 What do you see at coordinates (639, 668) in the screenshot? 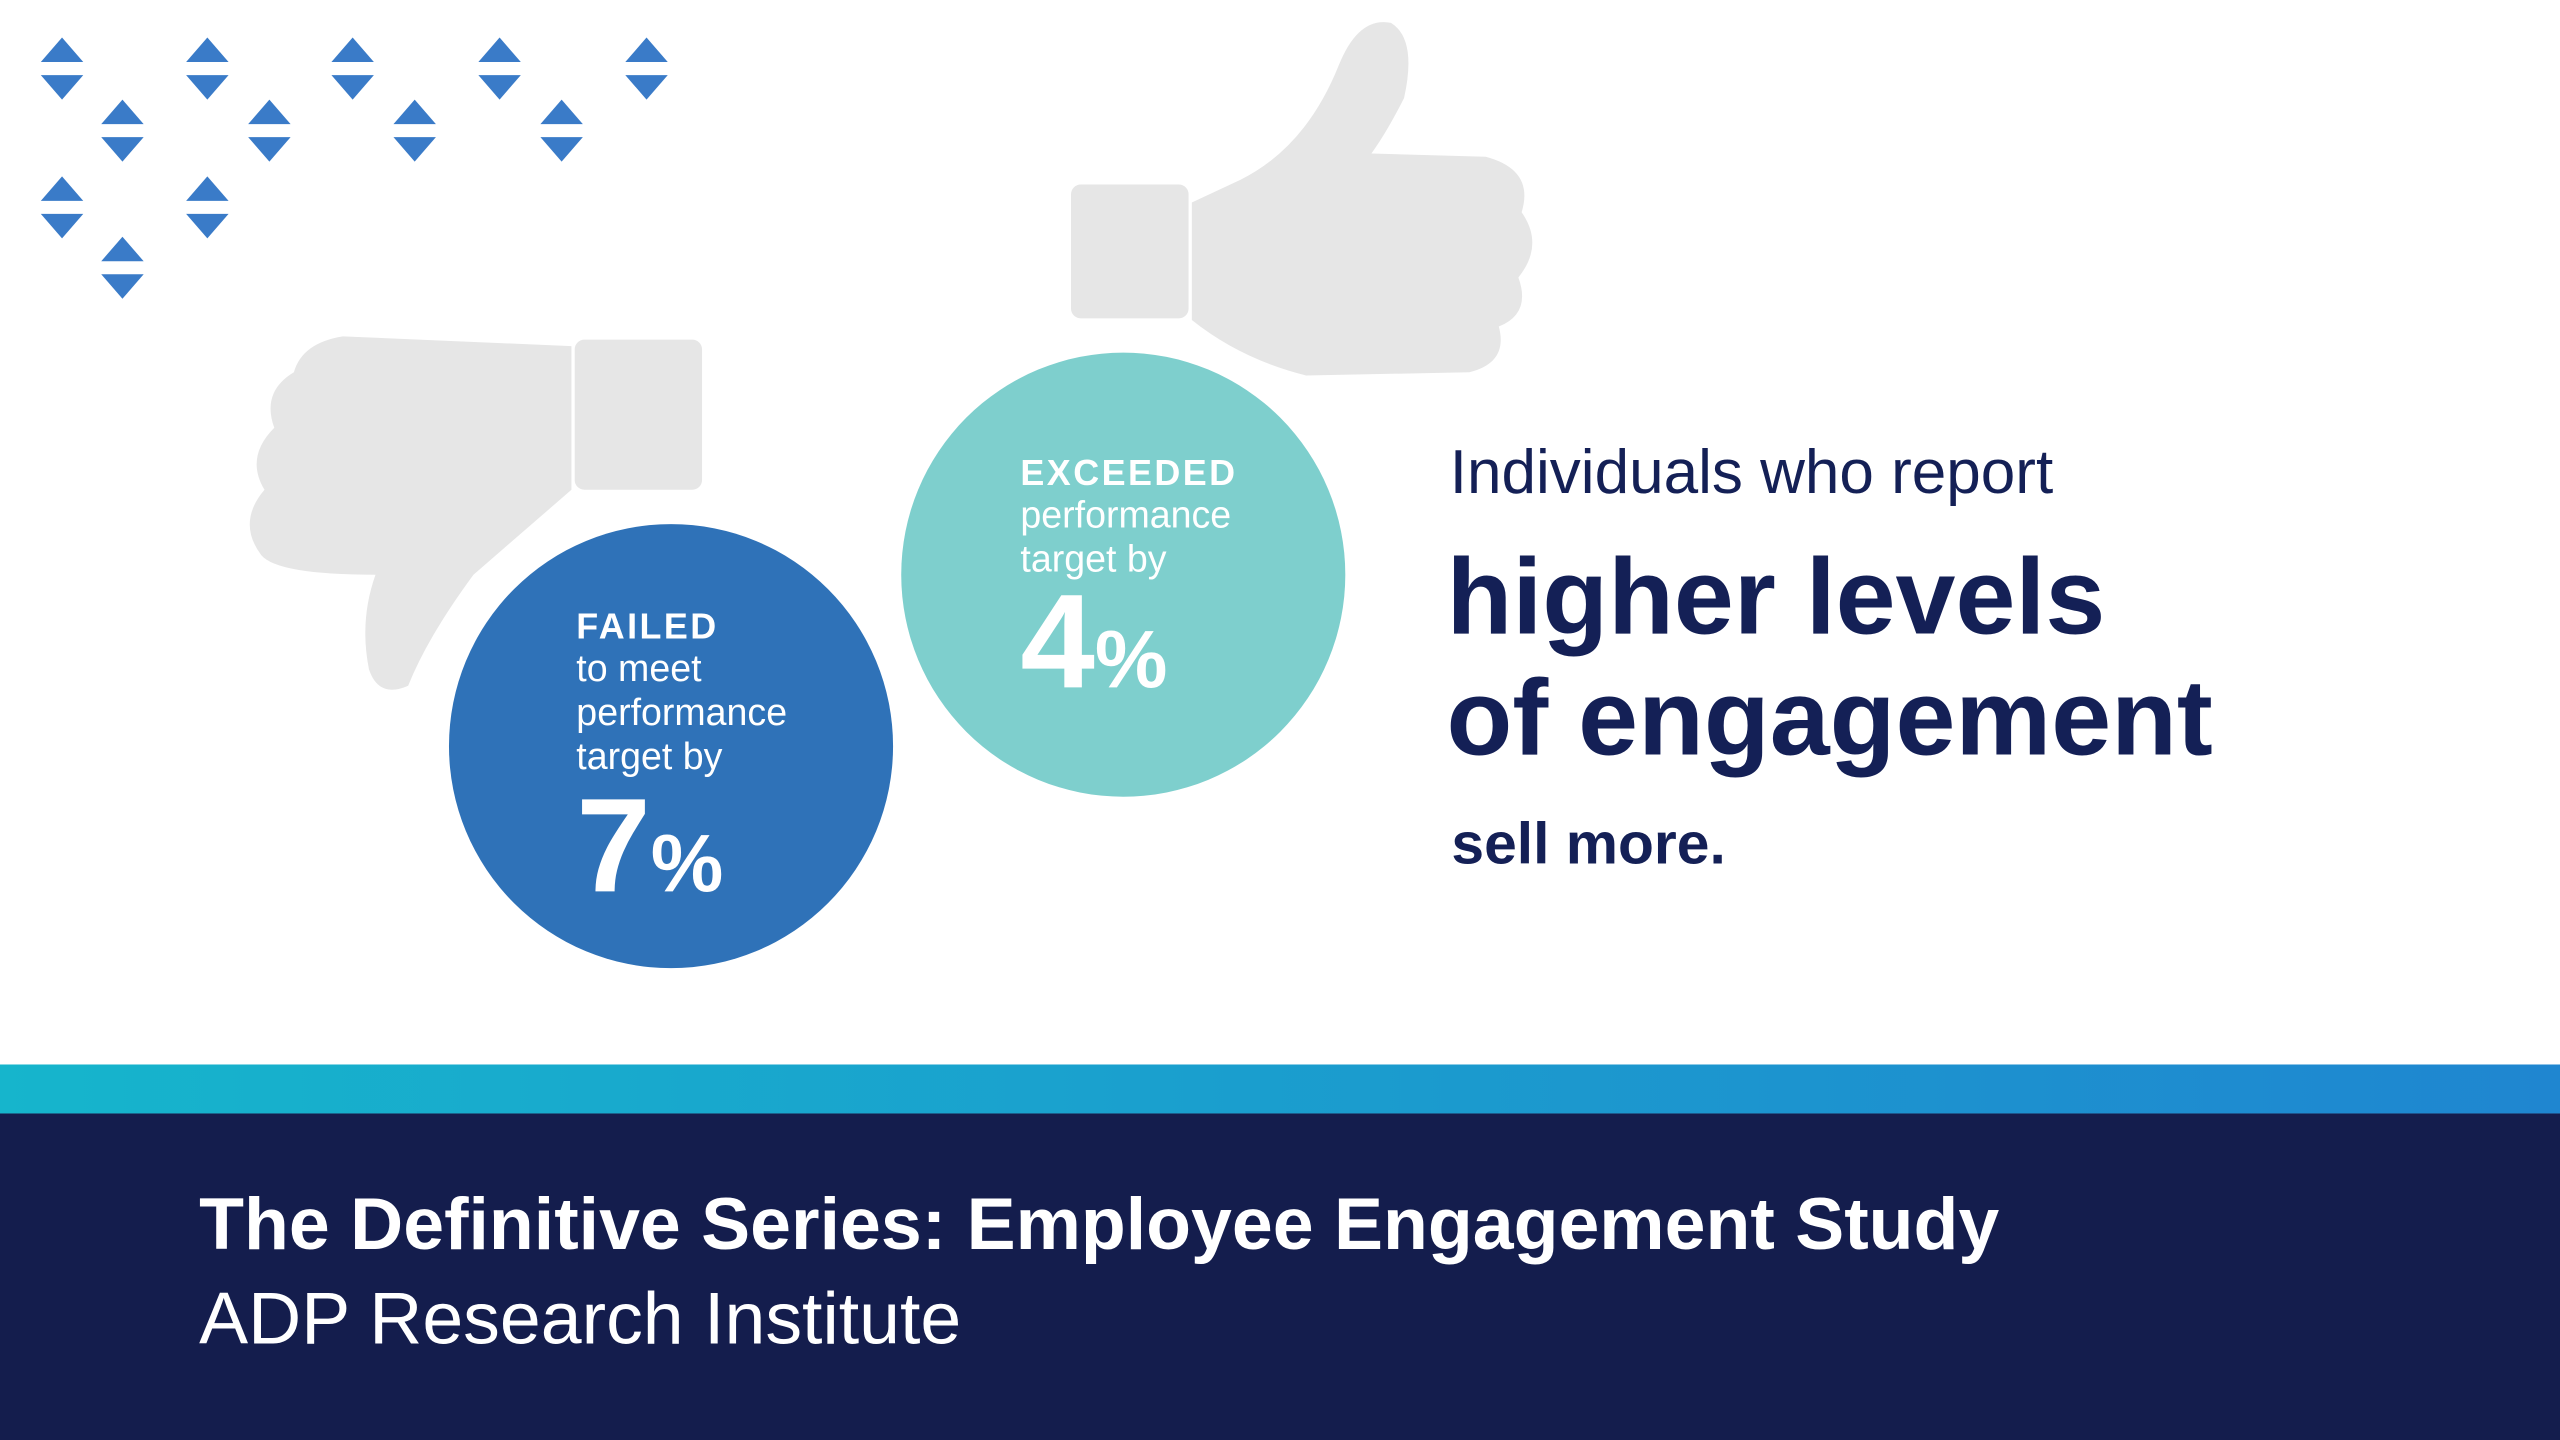
I see `failed-line: to meet` at bounding box center [639, 668].